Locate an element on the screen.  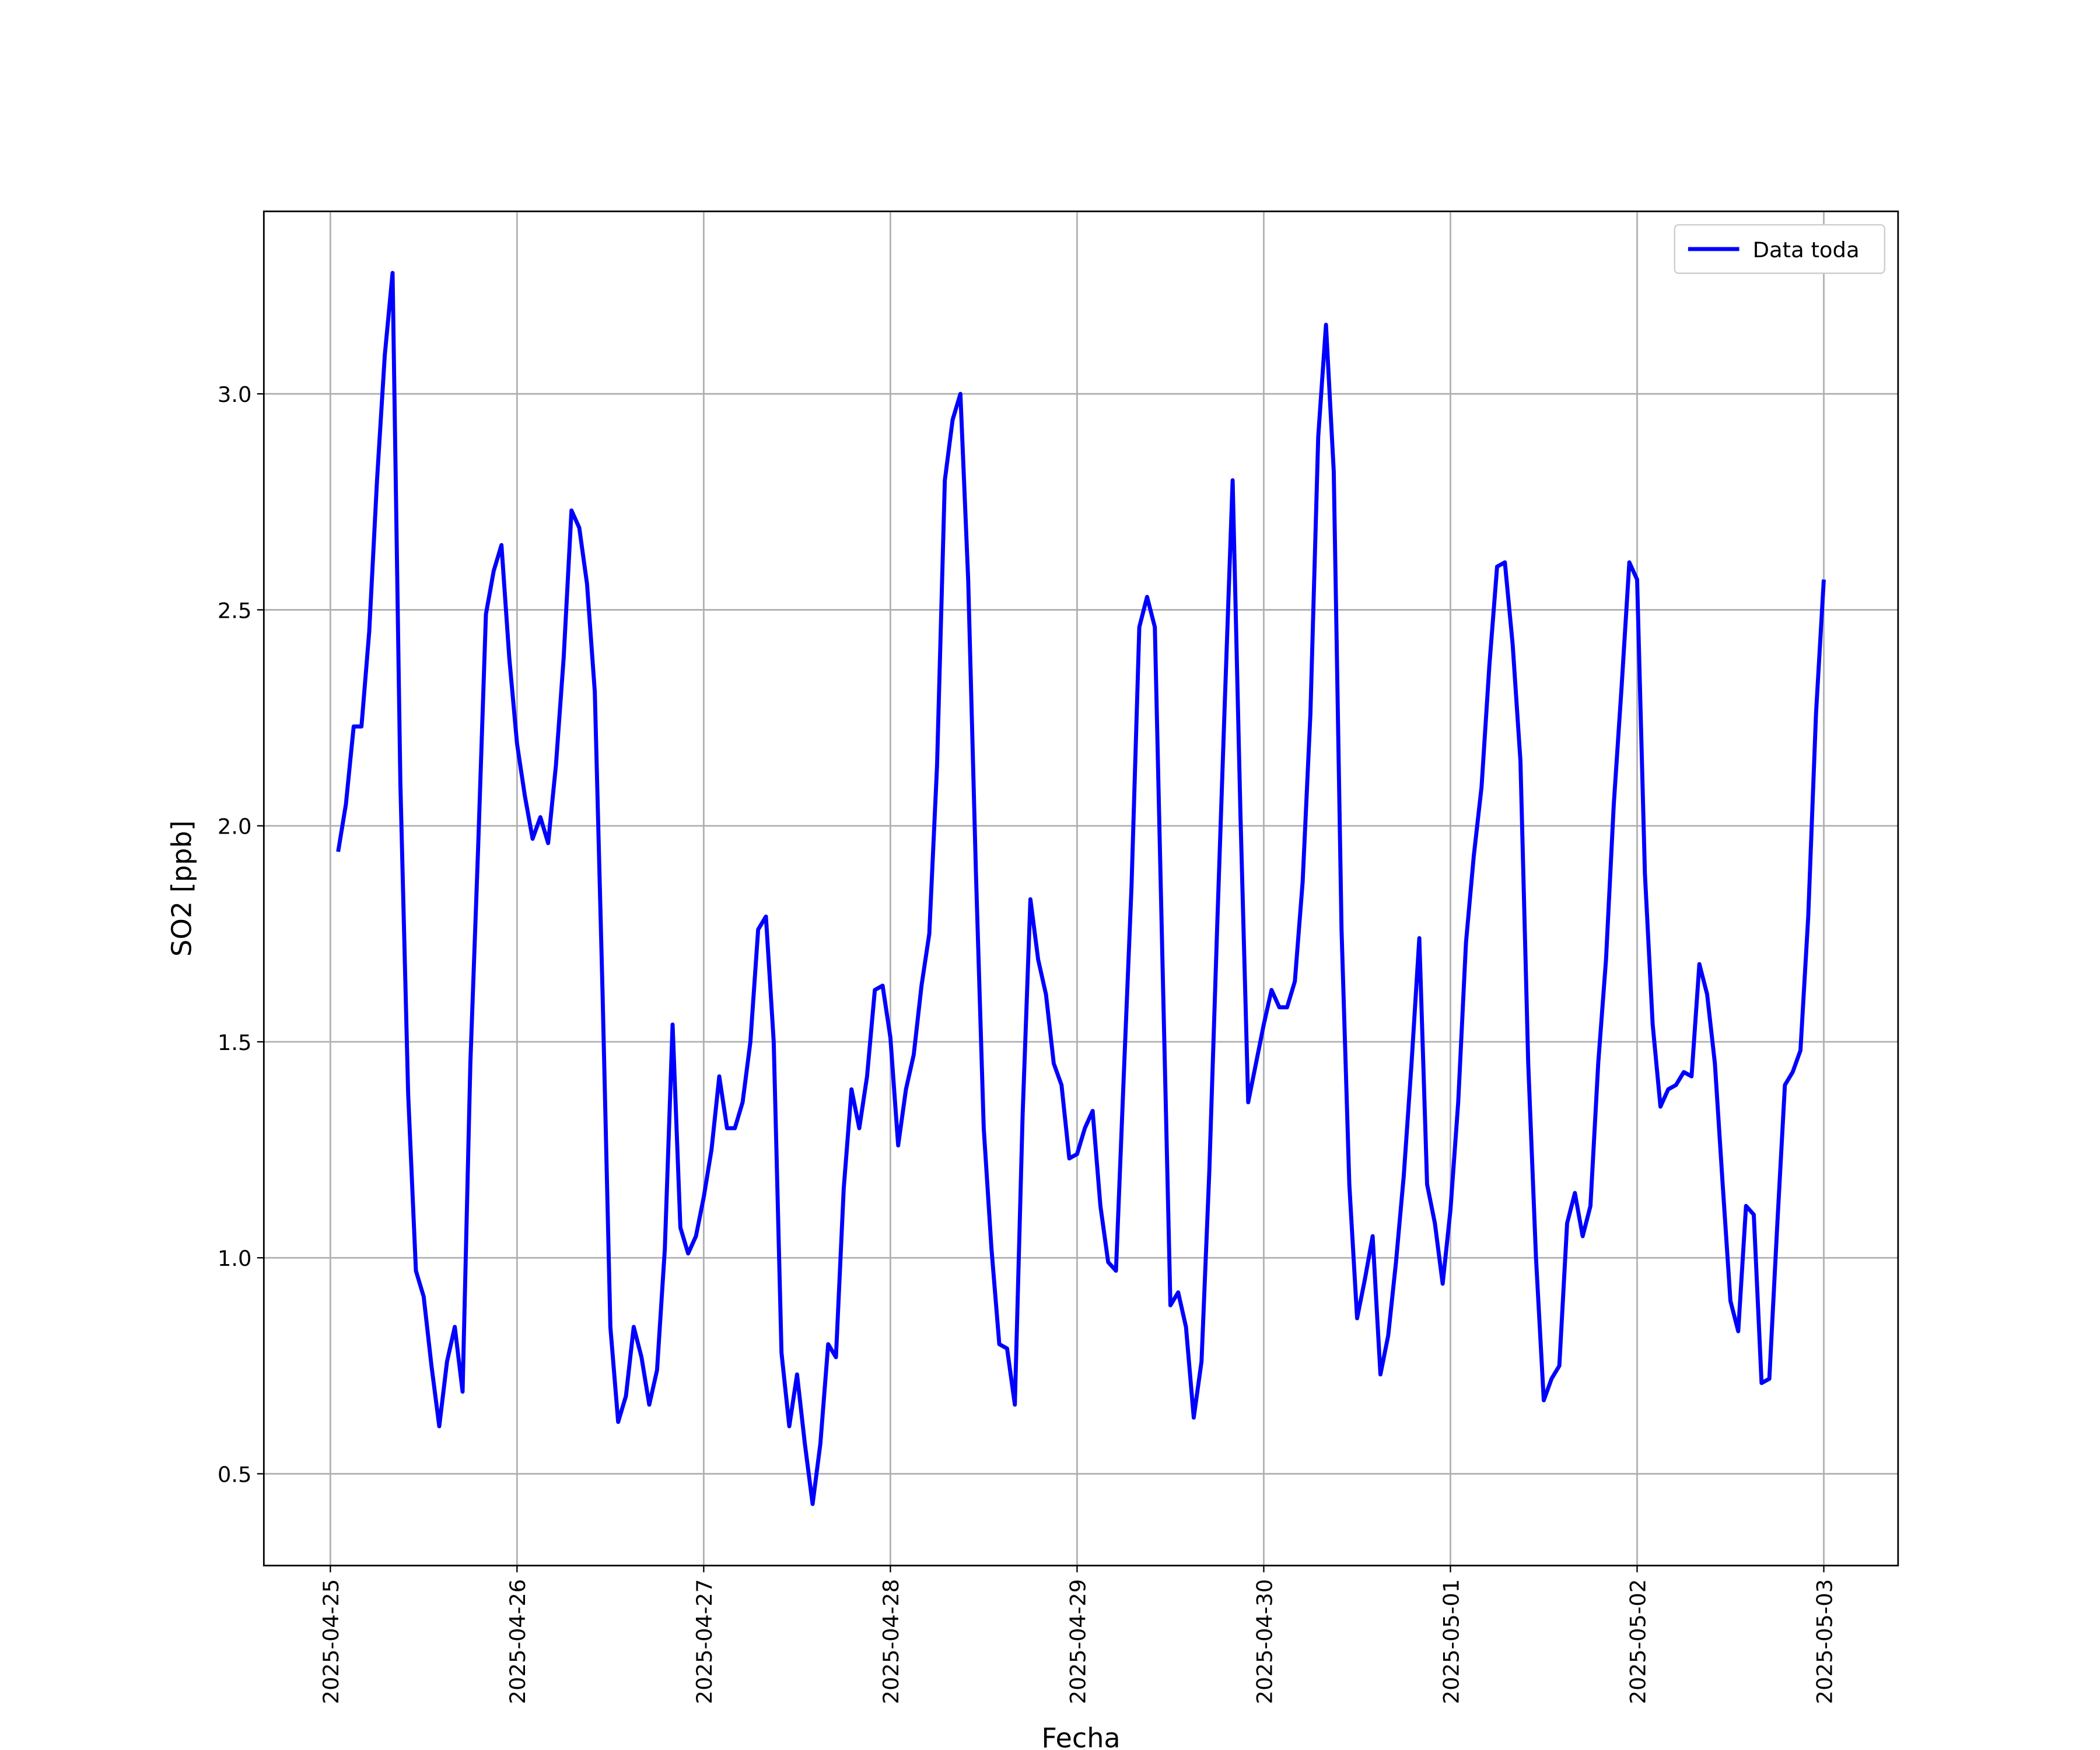
y-tick-label: 1.5 is located at coordinates (235, 1042).